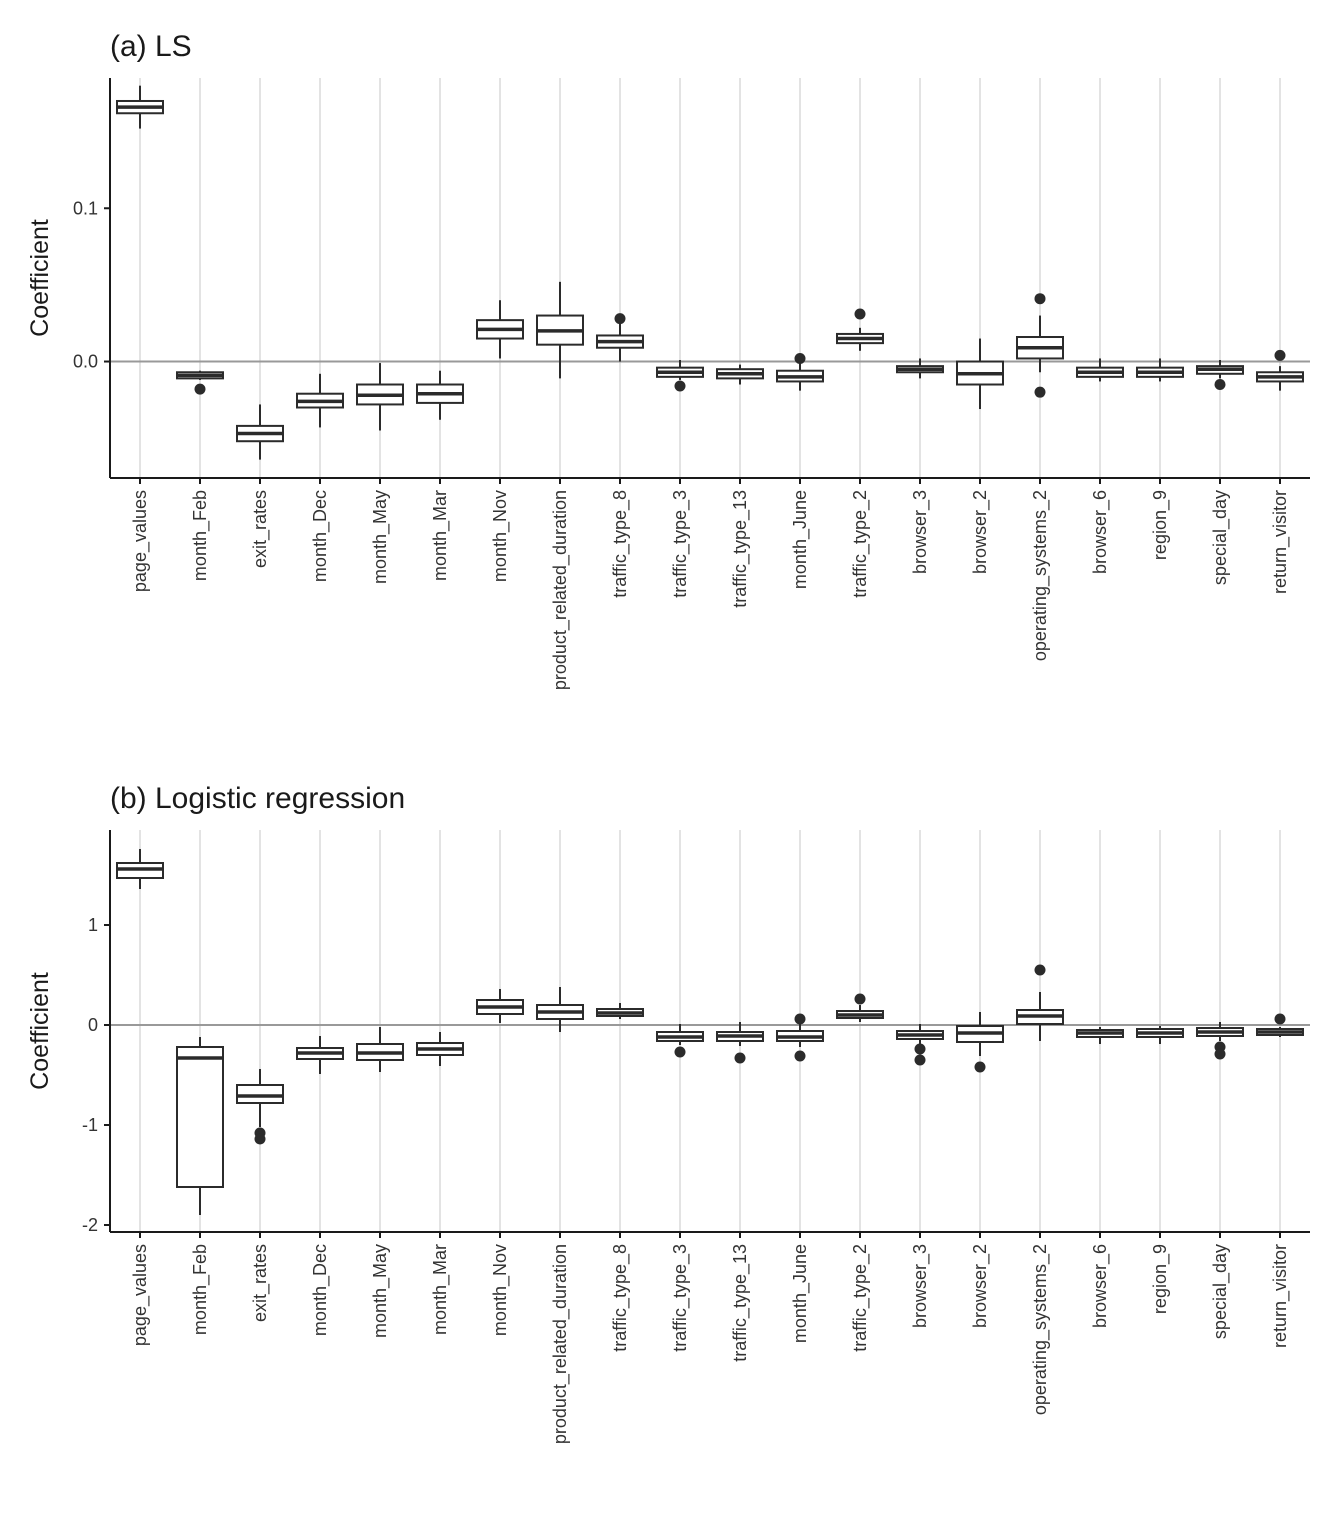 The height and width of the screenshot is (1536, 1344). I want to click on x-tick-label-month_Dec: month_Dec, so click(320, 536).